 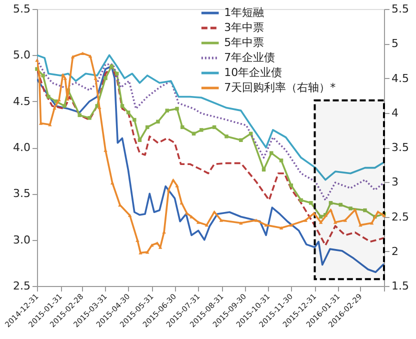 I want to click on legend-label: 10年企业债, so click(x=253, y=72).